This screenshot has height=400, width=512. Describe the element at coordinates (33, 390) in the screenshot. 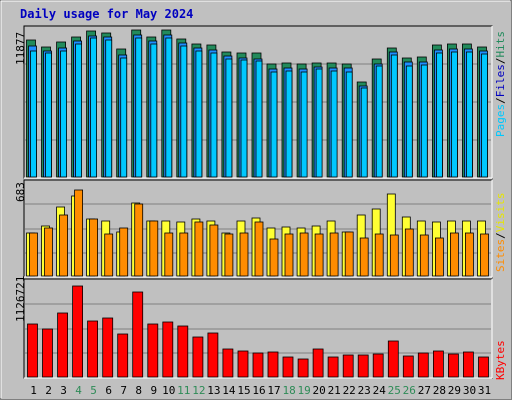

I see `day-label: 1` at that location.